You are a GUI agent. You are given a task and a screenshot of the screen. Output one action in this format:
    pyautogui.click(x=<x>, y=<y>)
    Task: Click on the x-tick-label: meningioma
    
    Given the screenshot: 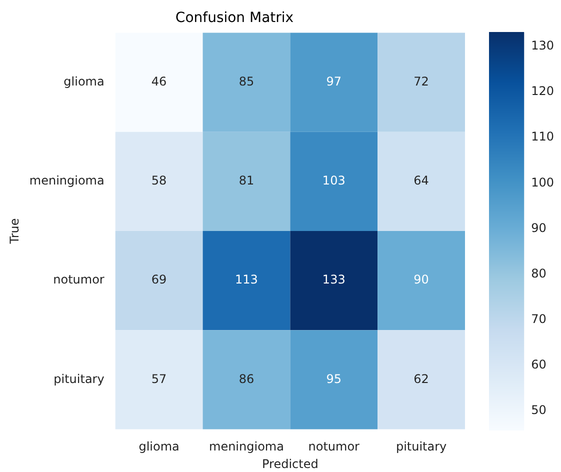 What is the action you would take?
    pyautogui.click(x=246, y=447)
    